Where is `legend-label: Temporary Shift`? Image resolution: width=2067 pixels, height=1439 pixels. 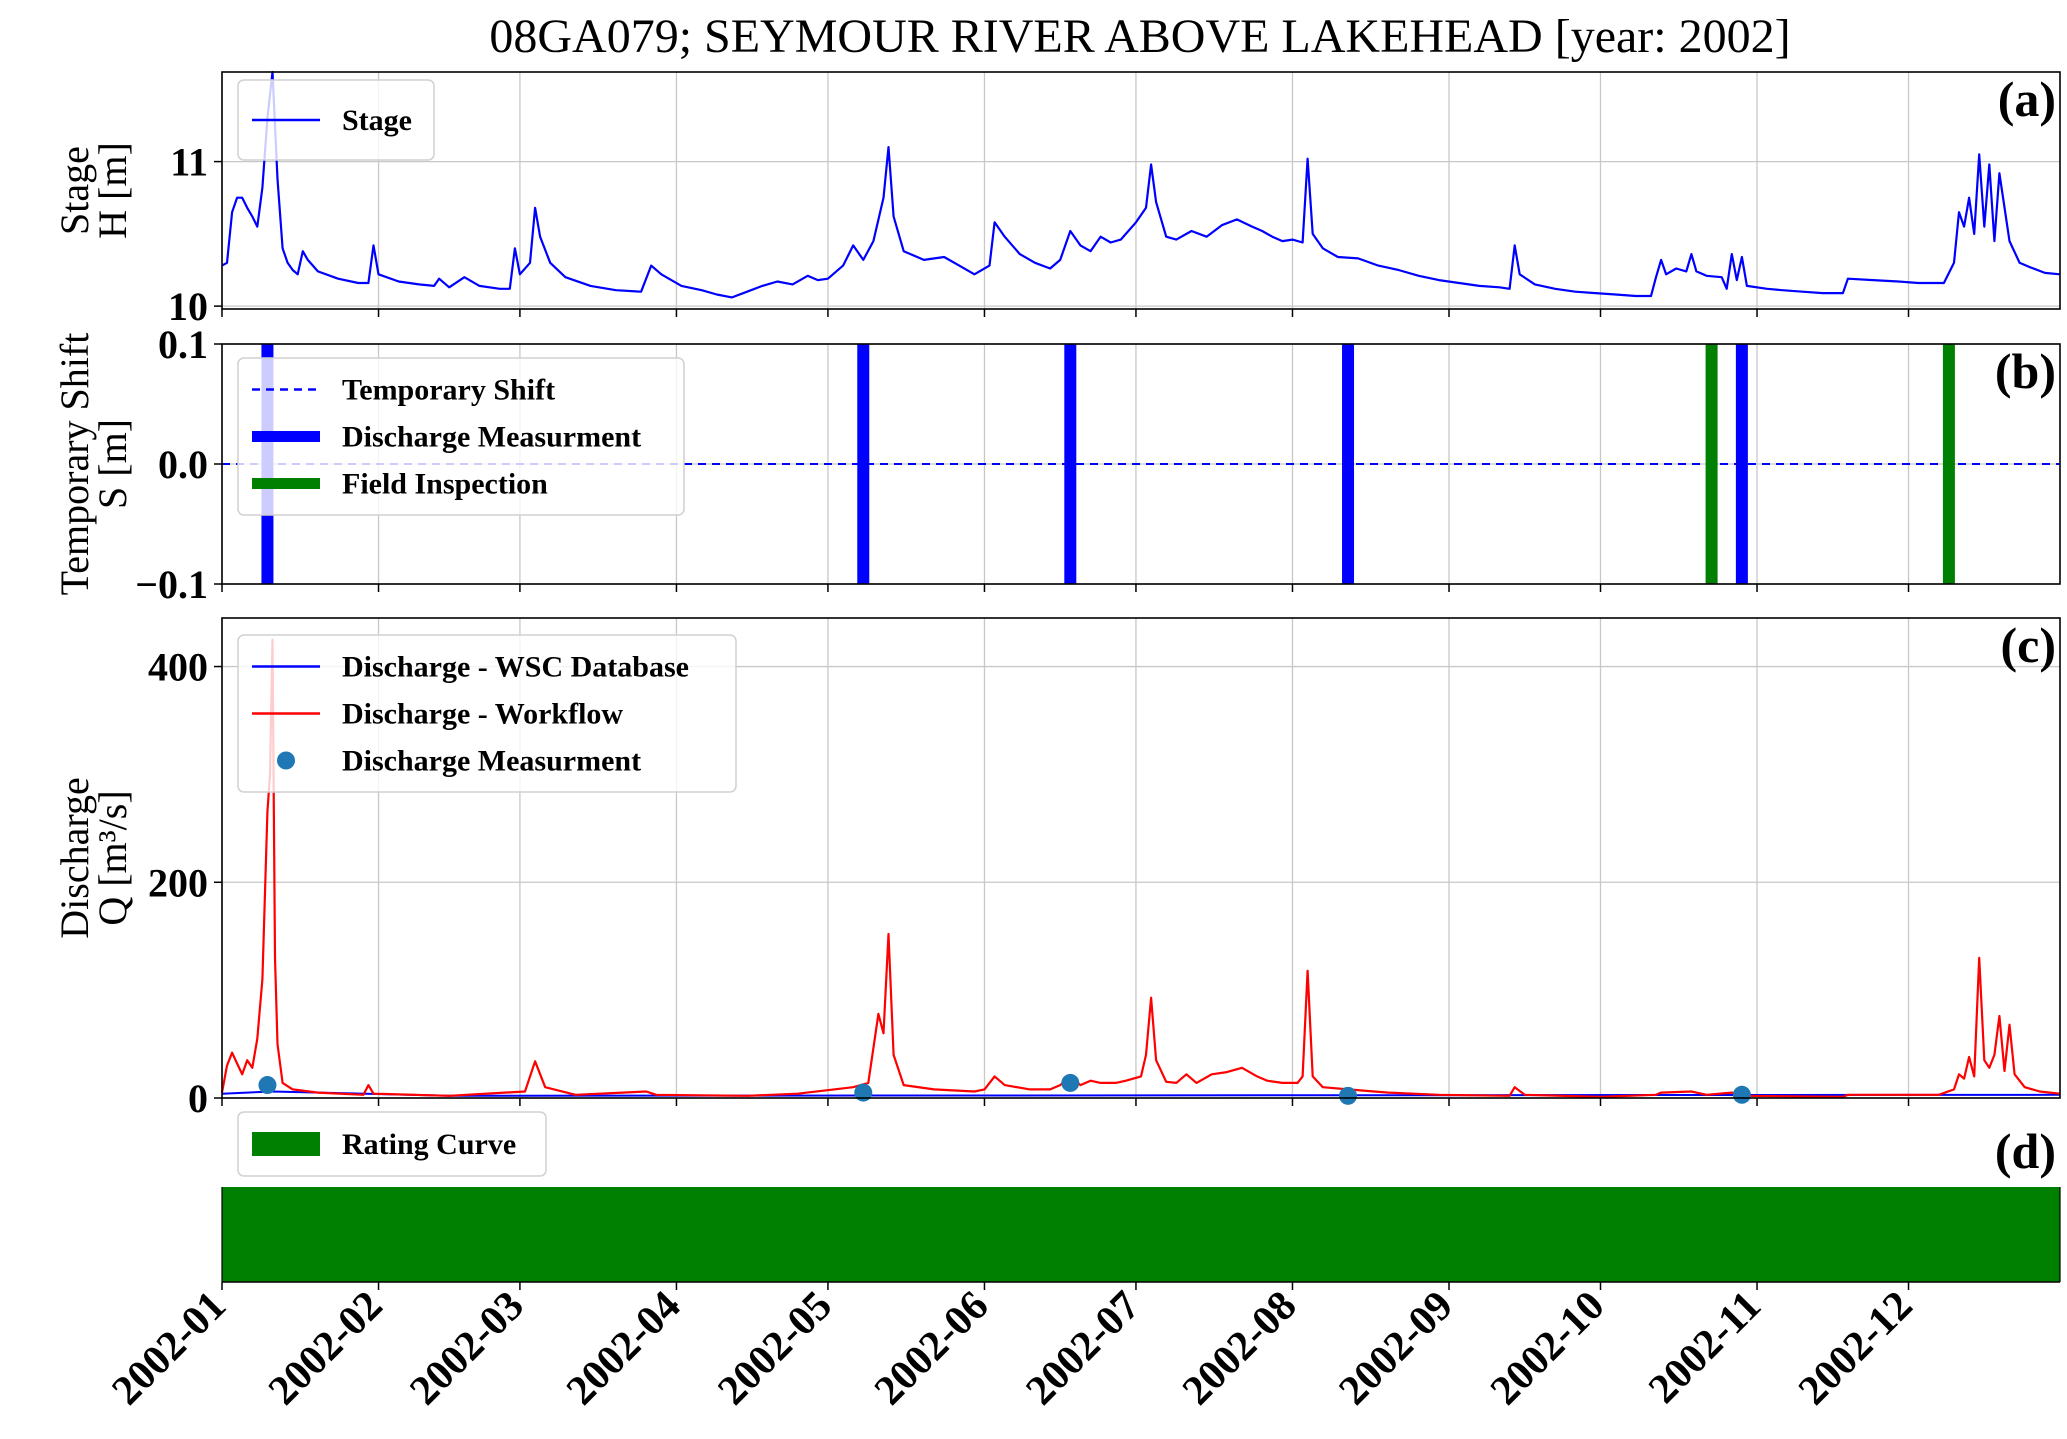
legend-label: Temporary Shift is located at coordinates (448, 390).